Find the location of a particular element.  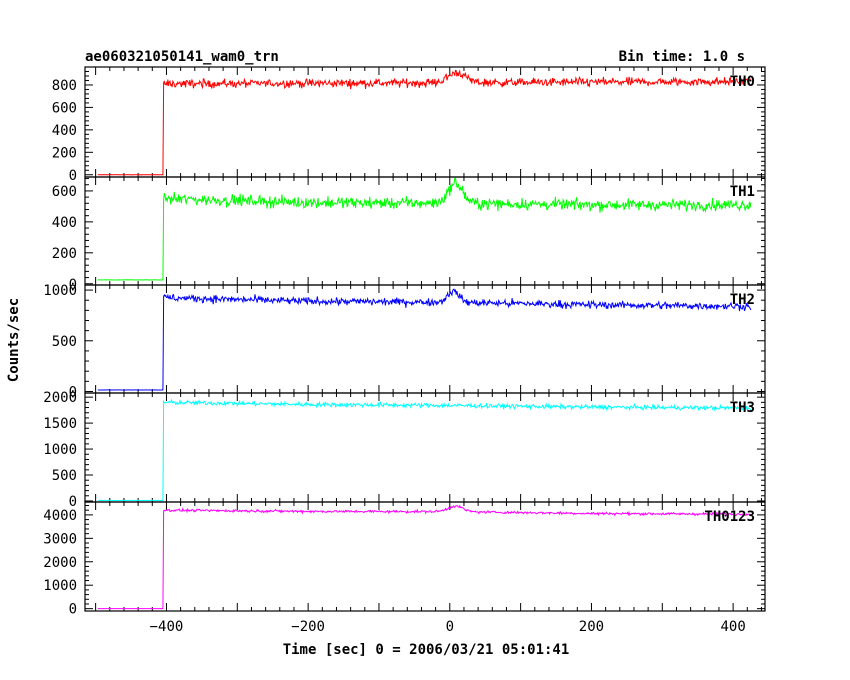

panel-name-label: TH1 is located at coordinates (742, 192).